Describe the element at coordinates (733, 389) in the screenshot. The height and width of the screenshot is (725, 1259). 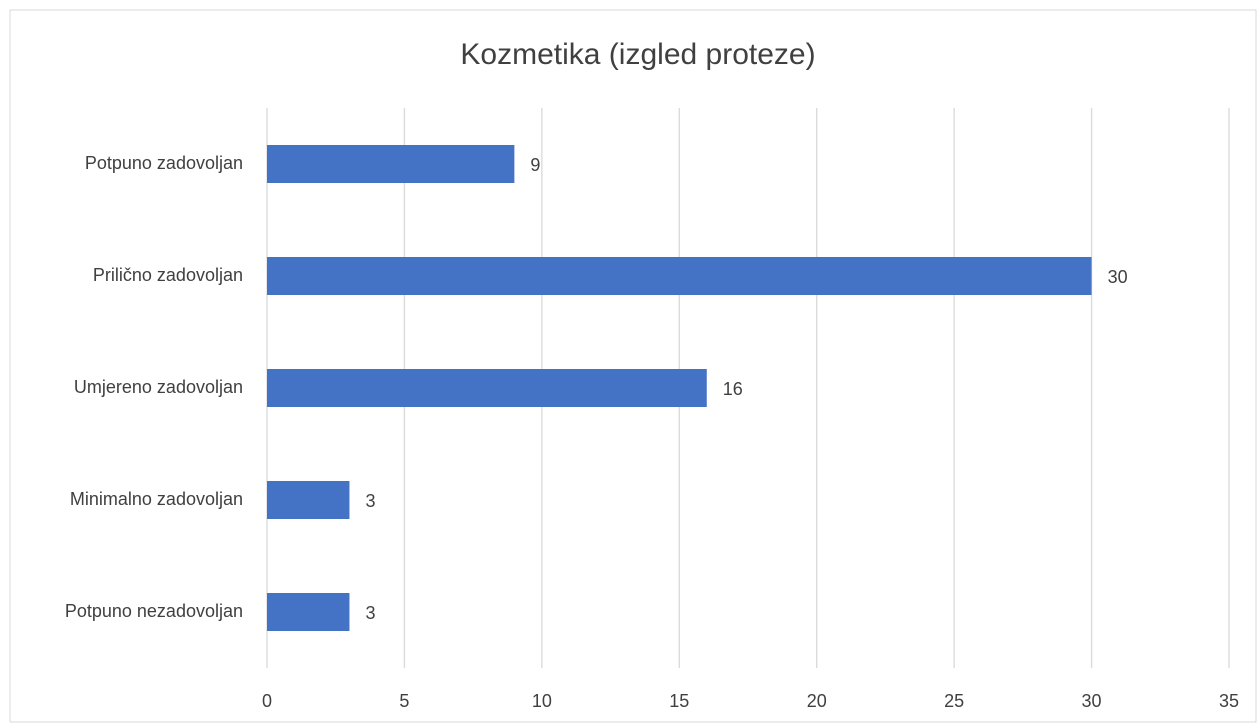
I see `data-label: 16` at that location.